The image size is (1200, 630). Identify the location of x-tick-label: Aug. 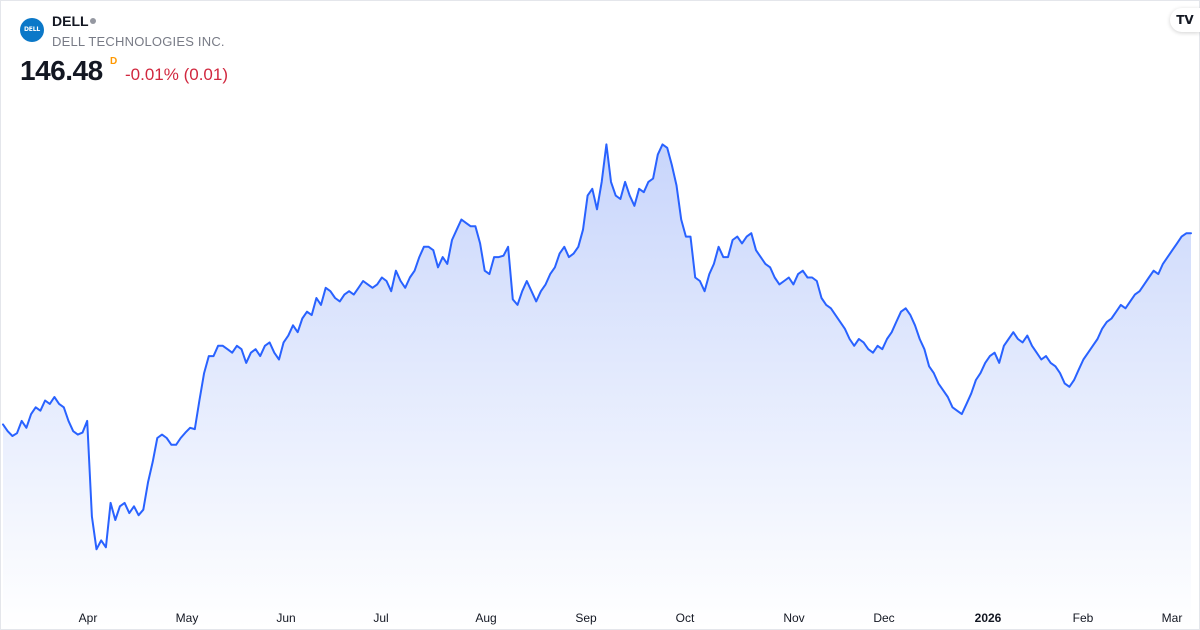
(485, 618).